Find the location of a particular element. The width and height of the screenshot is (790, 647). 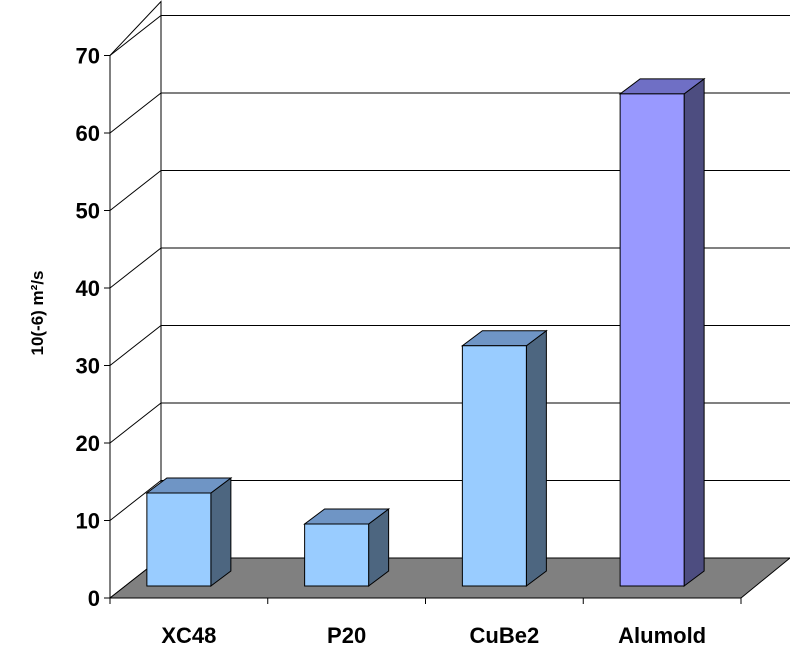

y-tick-label: 30 is located at coordinates (88, 366).